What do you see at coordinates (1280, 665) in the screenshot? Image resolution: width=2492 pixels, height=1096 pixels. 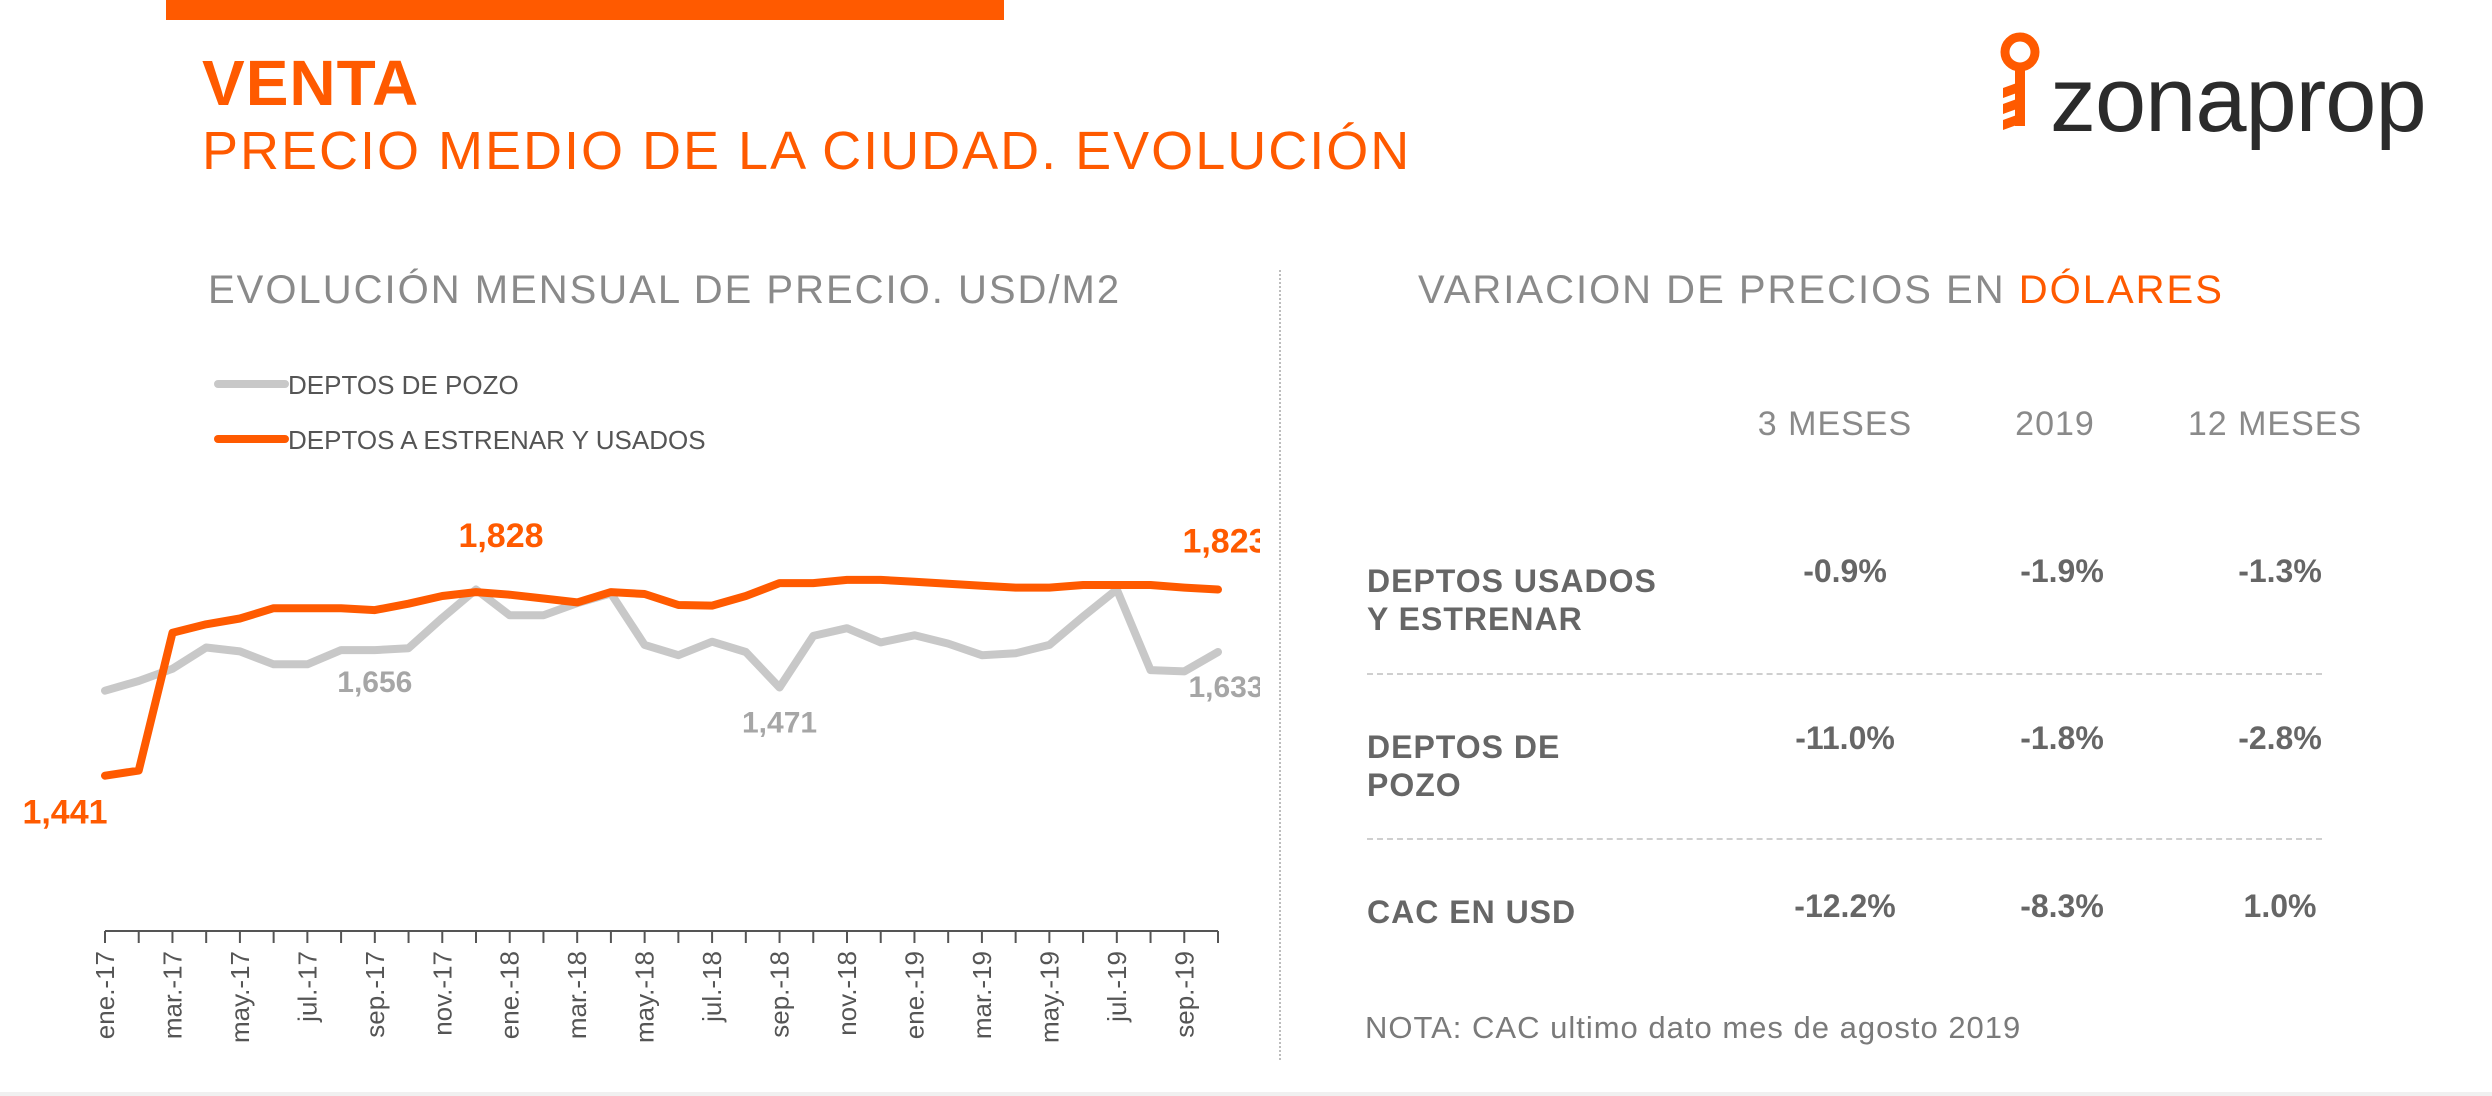 I see `section-divider` at bounding box center [1280, 665].